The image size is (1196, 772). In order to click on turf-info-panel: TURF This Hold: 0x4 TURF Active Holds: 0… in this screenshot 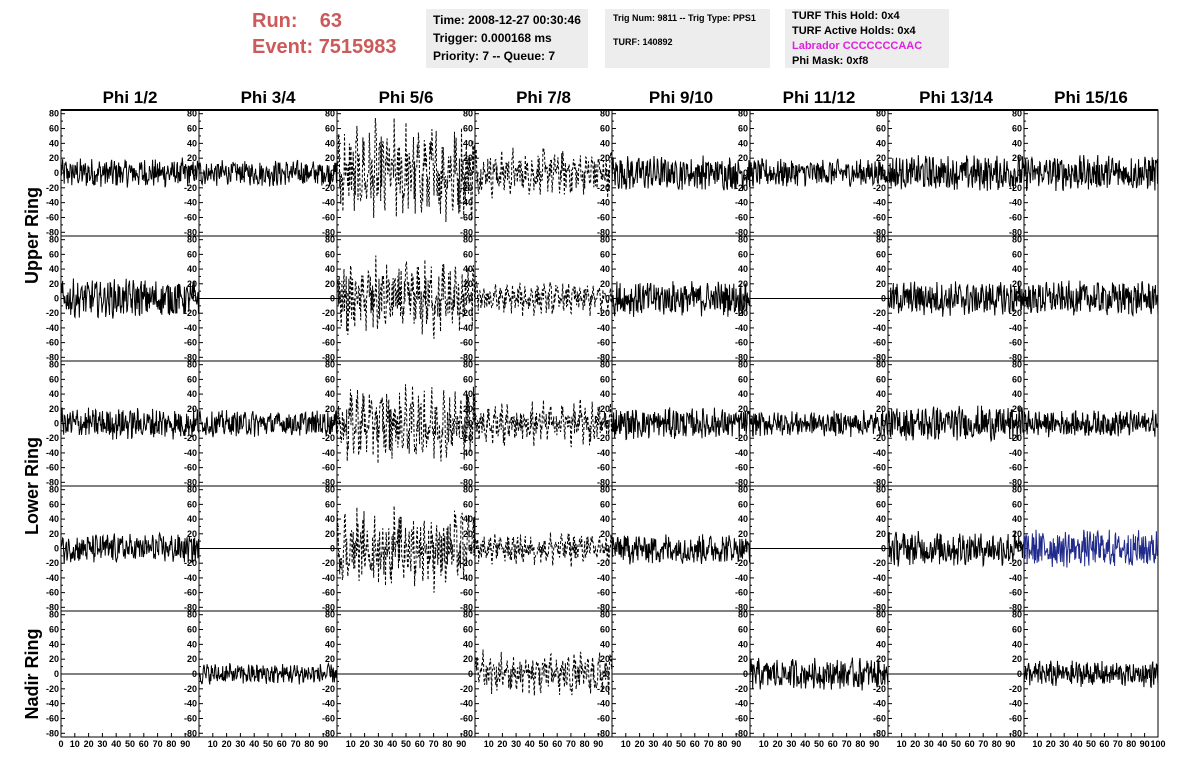, I will do `click(867, 38)`.